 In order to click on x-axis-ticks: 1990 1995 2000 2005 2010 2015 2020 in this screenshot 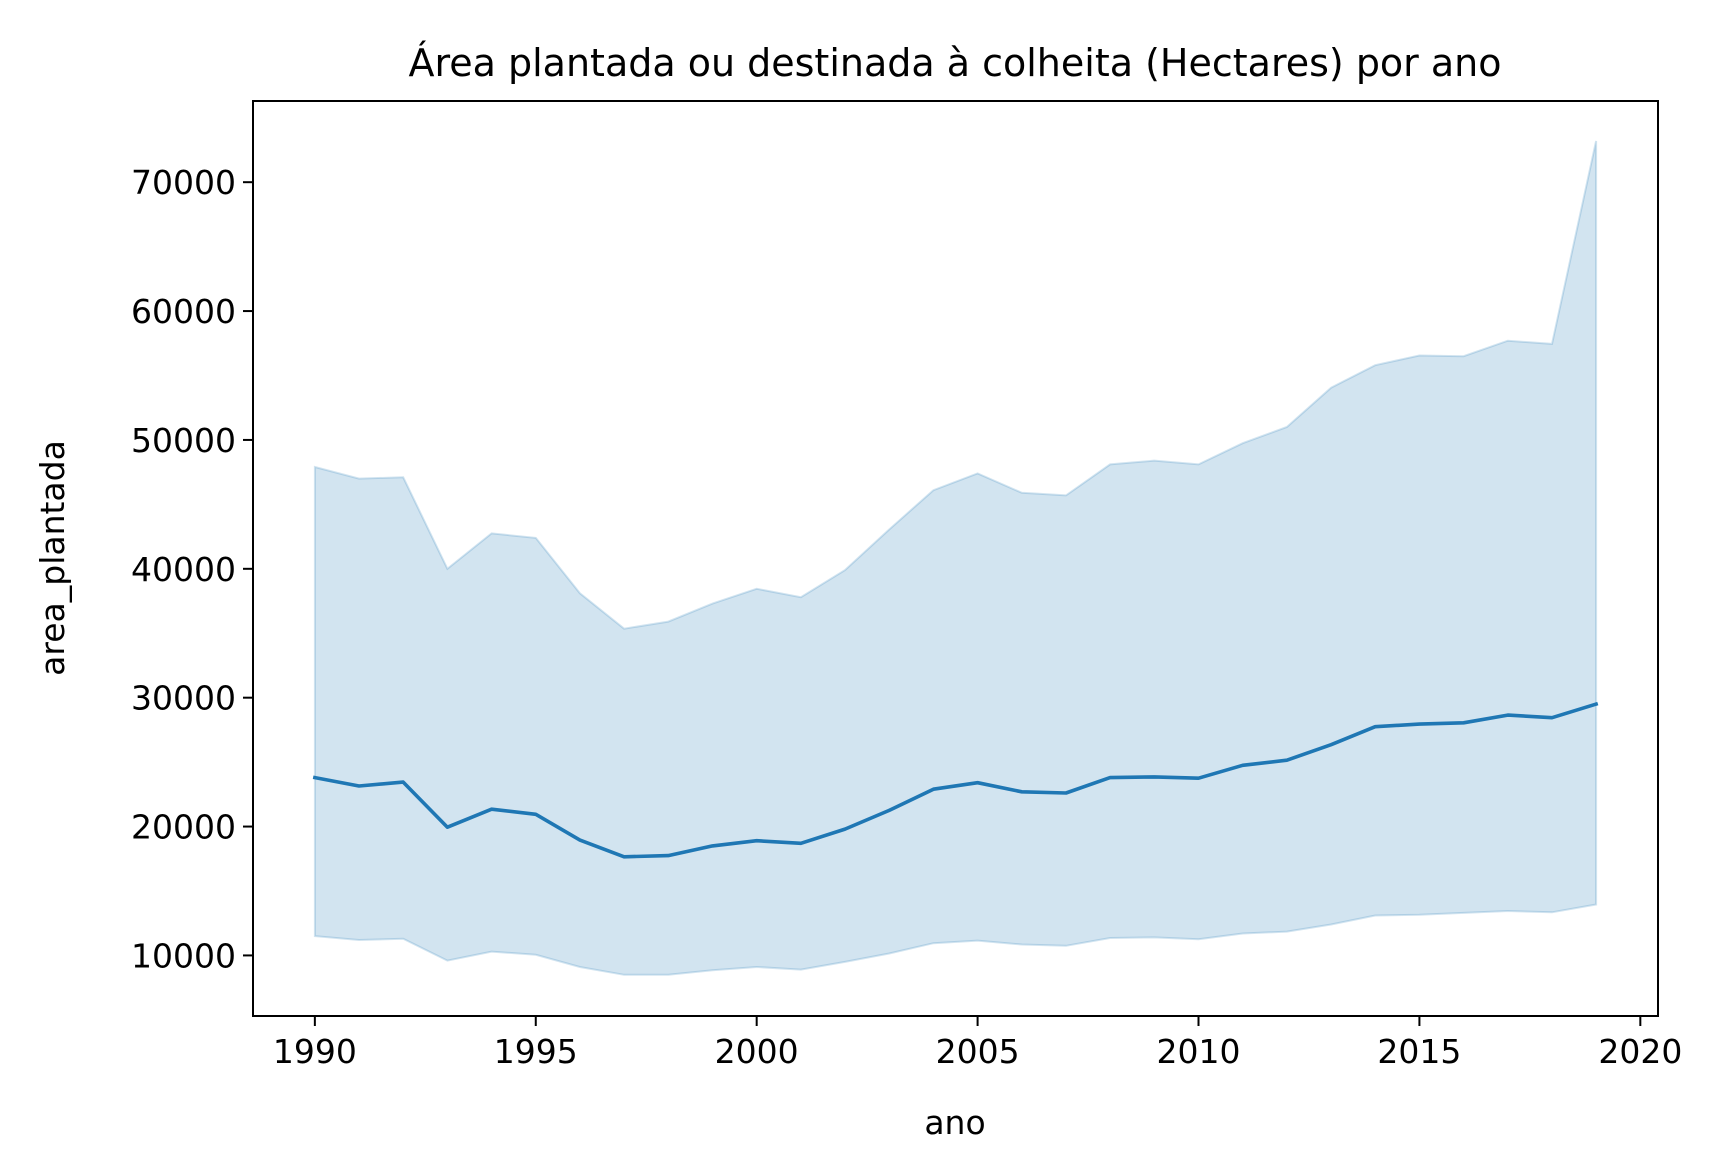, I will do `click(977, 1043)`.